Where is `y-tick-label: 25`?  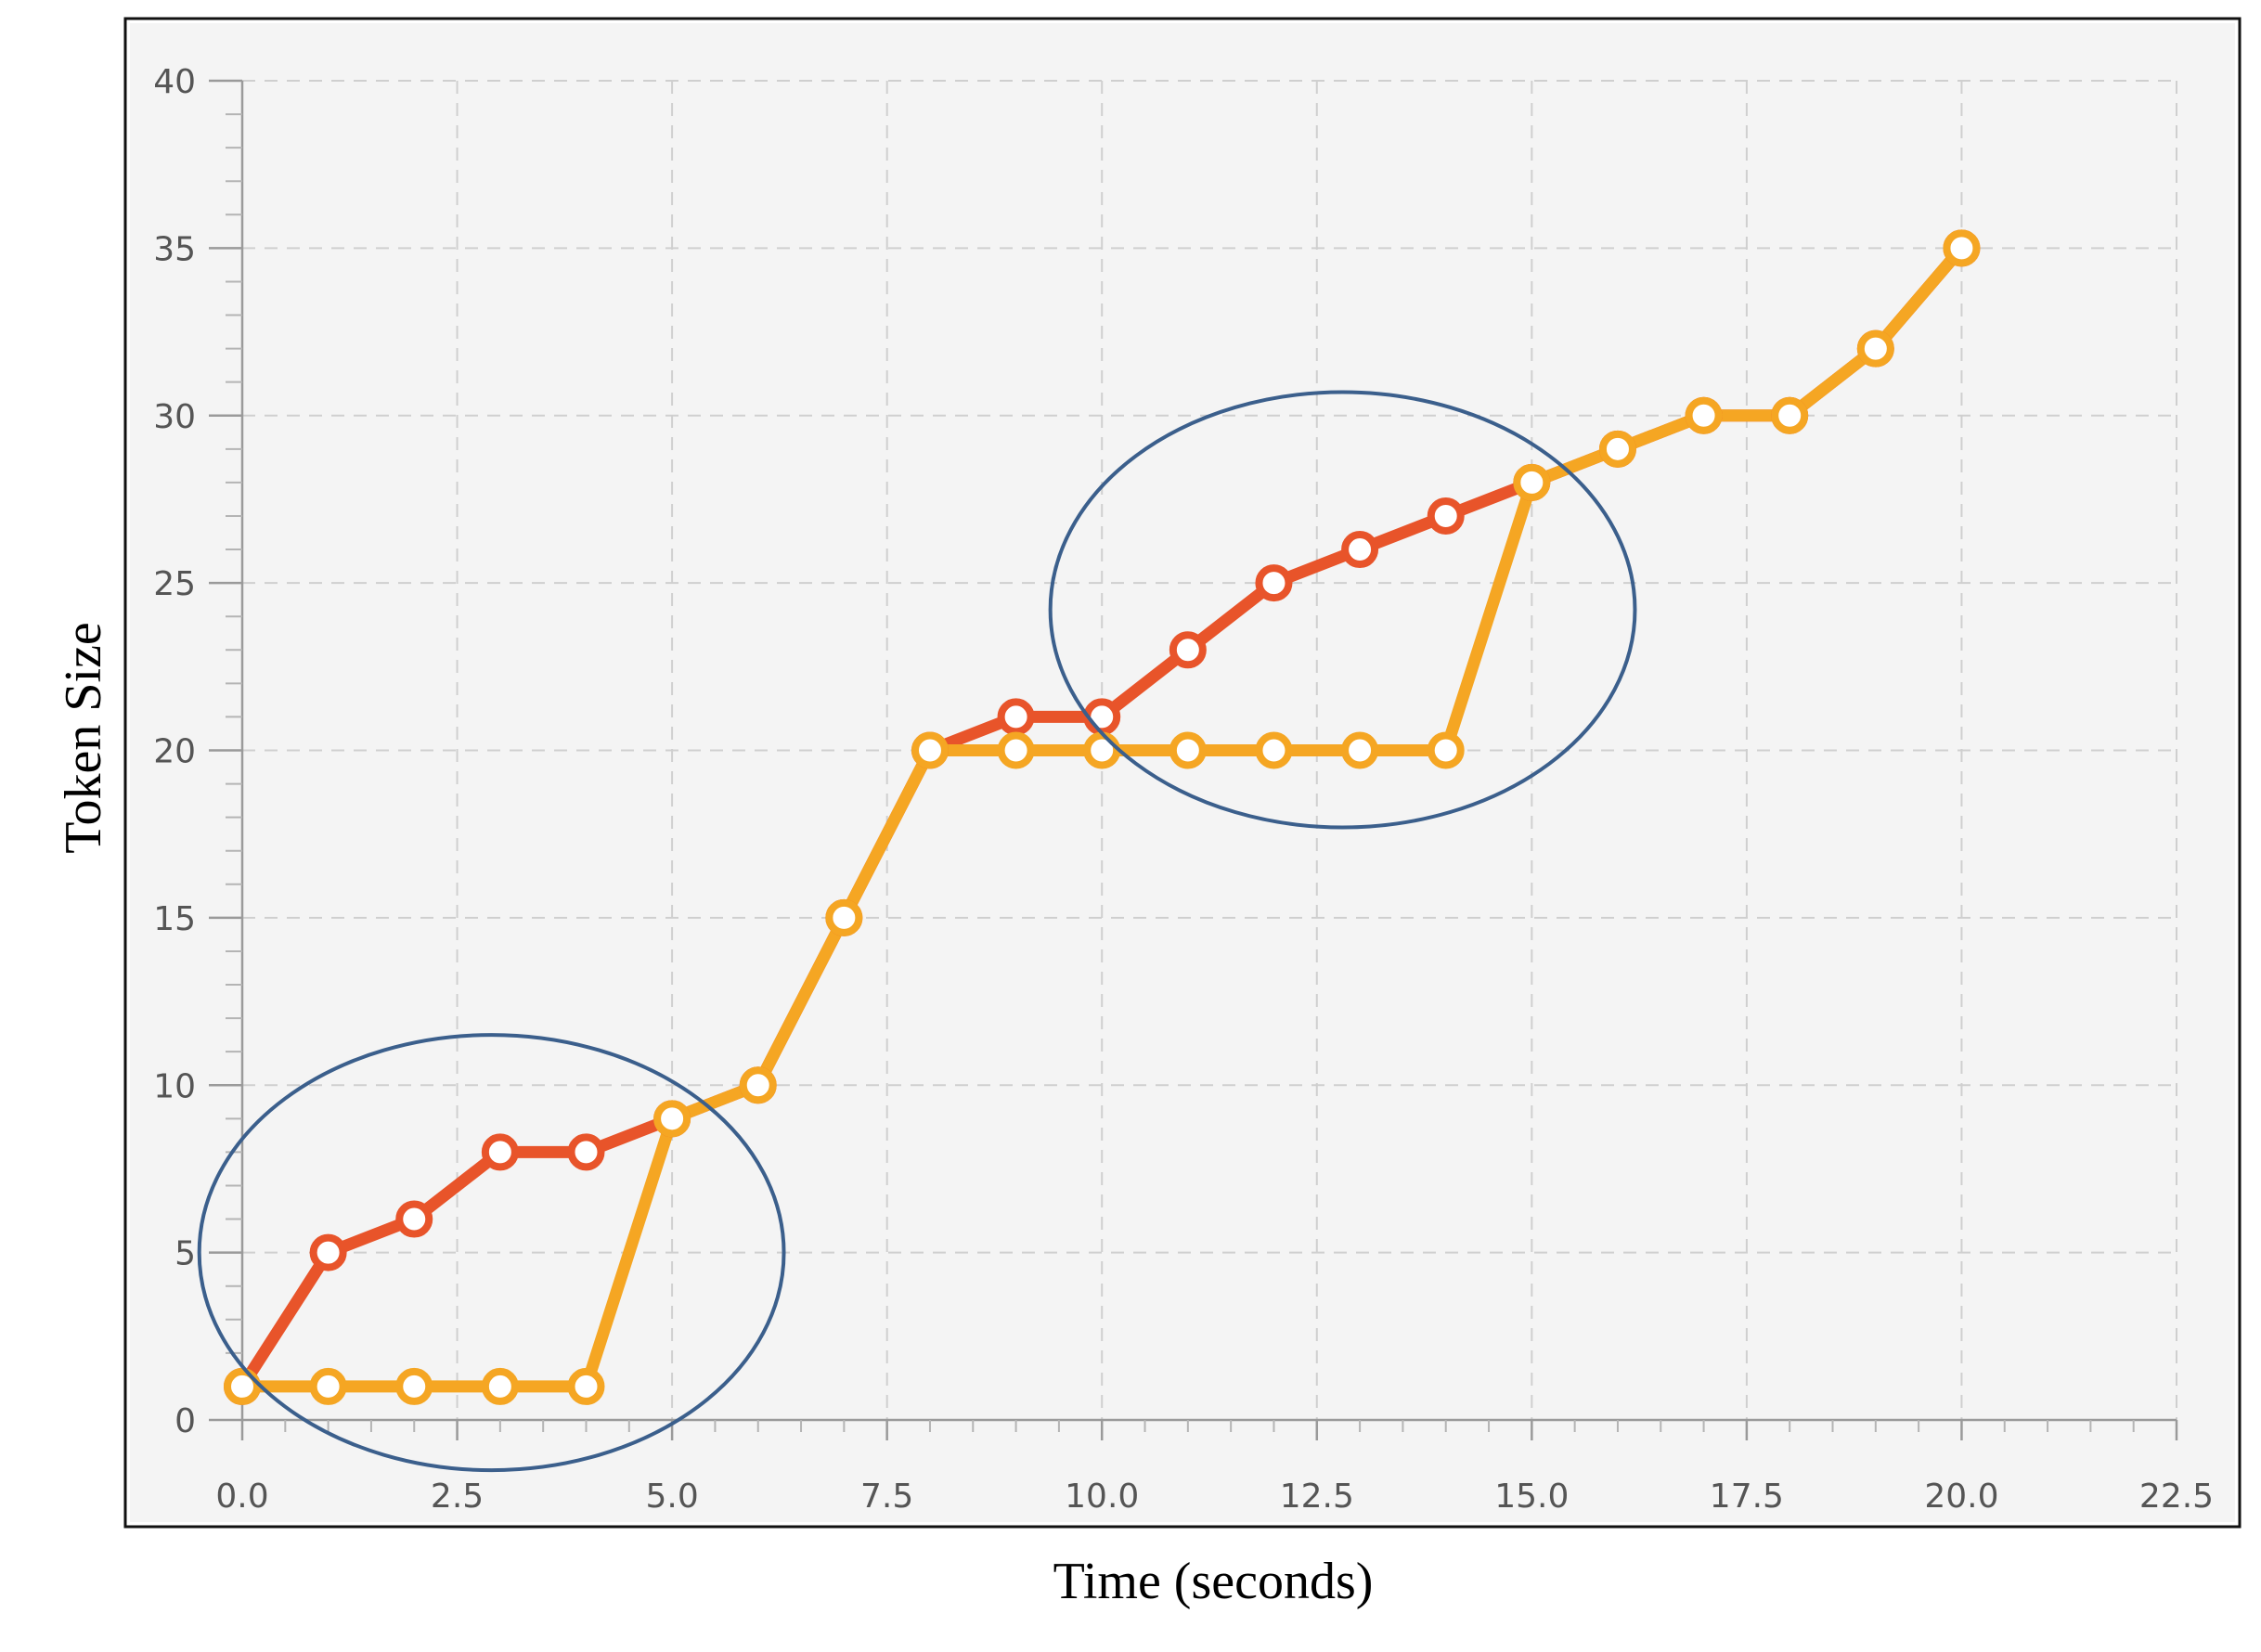
y-tick-label: 25 is located at coordinates (174, 584).